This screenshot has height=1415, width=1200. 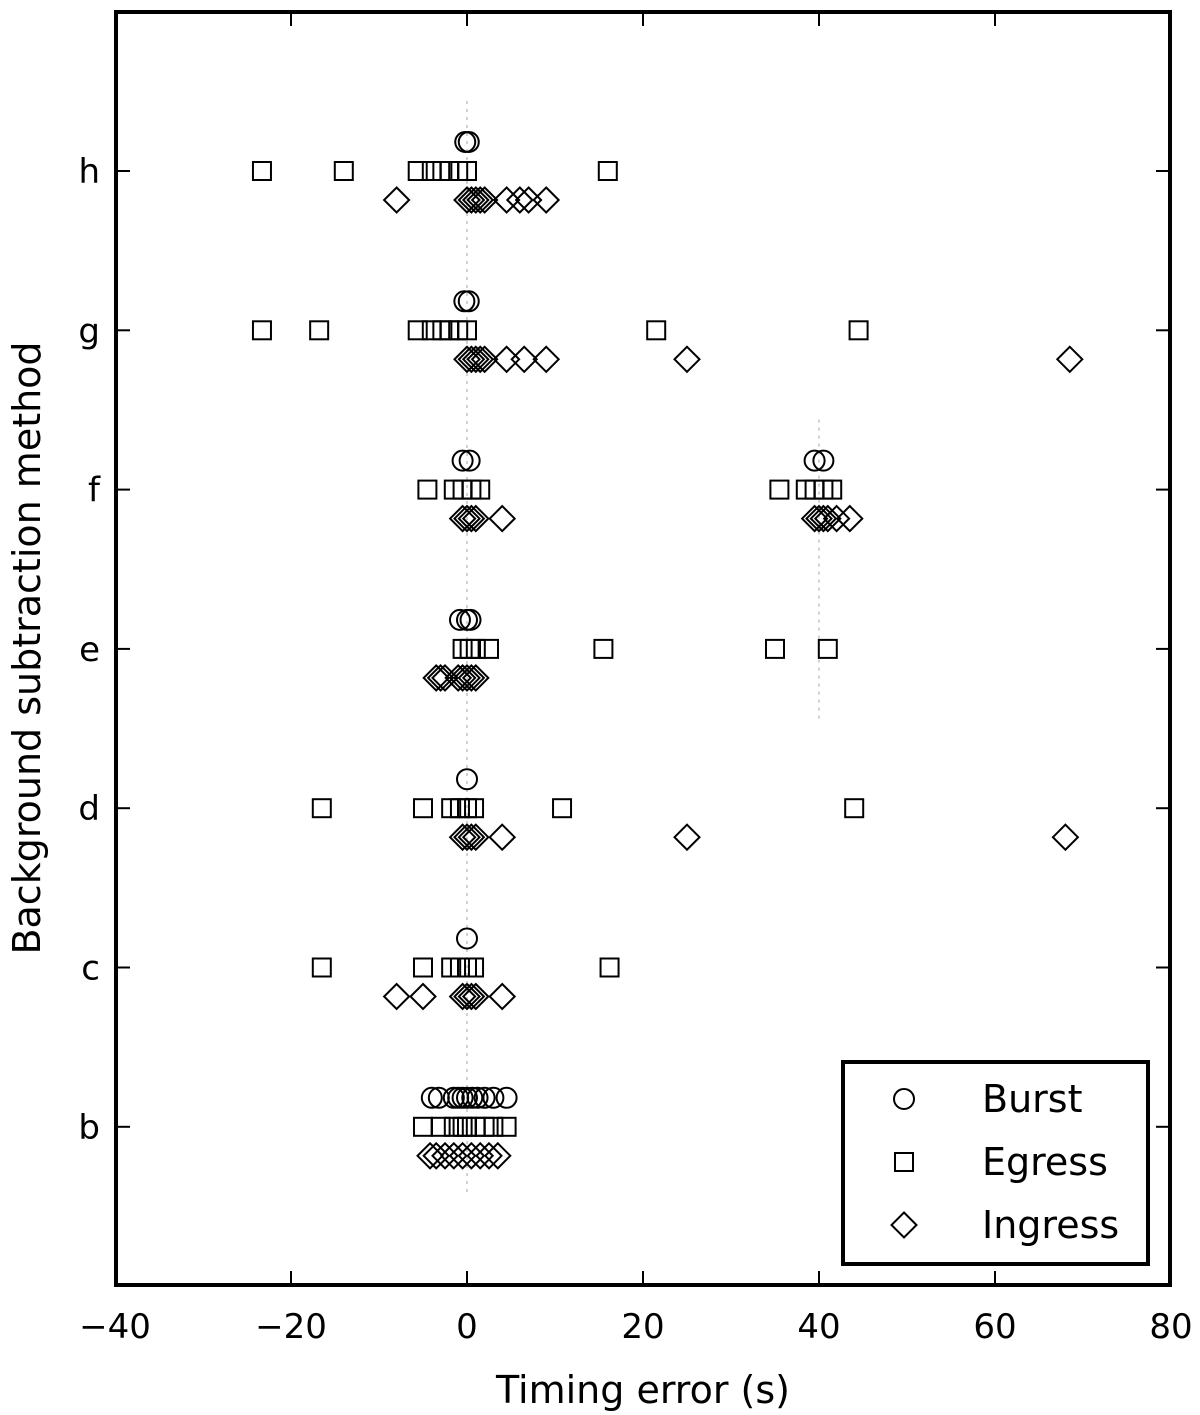 I want to click on x-tick-label: 40, so click(x=818, y=1327).